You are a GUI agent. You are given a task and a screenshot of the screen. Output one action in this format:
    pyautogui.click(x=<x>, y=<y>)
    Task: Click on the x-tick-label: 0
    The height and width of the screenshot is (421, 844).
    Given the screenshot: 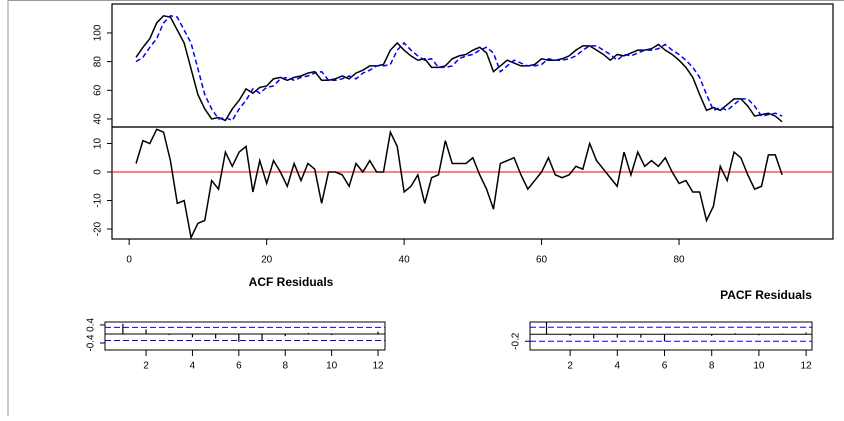 What is the action you would take?
    pyautogui.click(x=129, y=260)
    